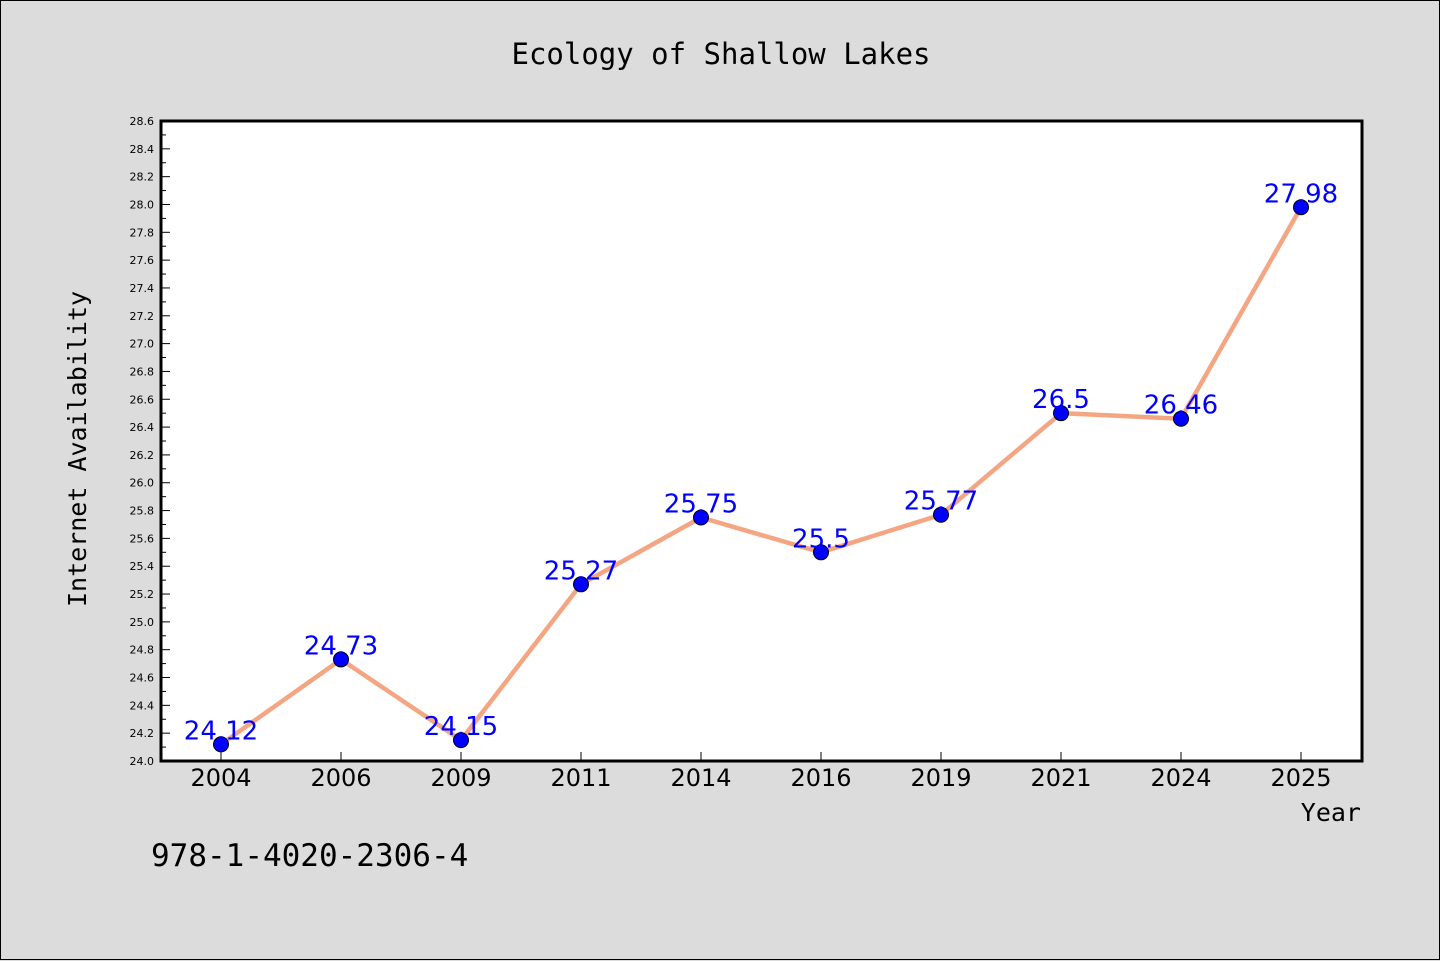 The height and width of the screenshot is (961, 1440). I want to click on data-label: 25.75, so click(701, 505).